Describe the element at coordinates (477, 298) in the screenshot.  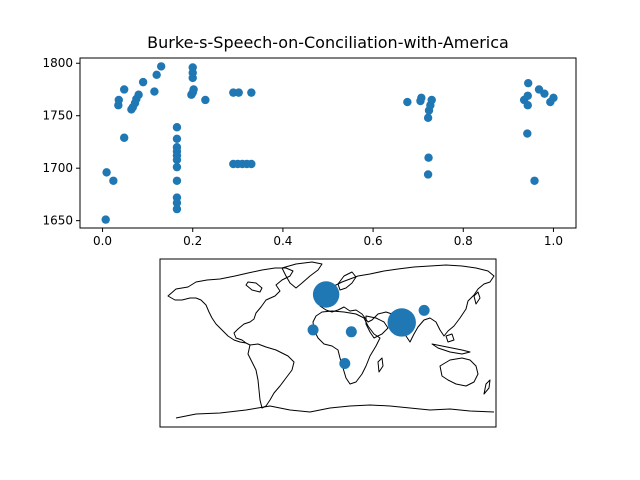
I see `coastline-japan` at that location.